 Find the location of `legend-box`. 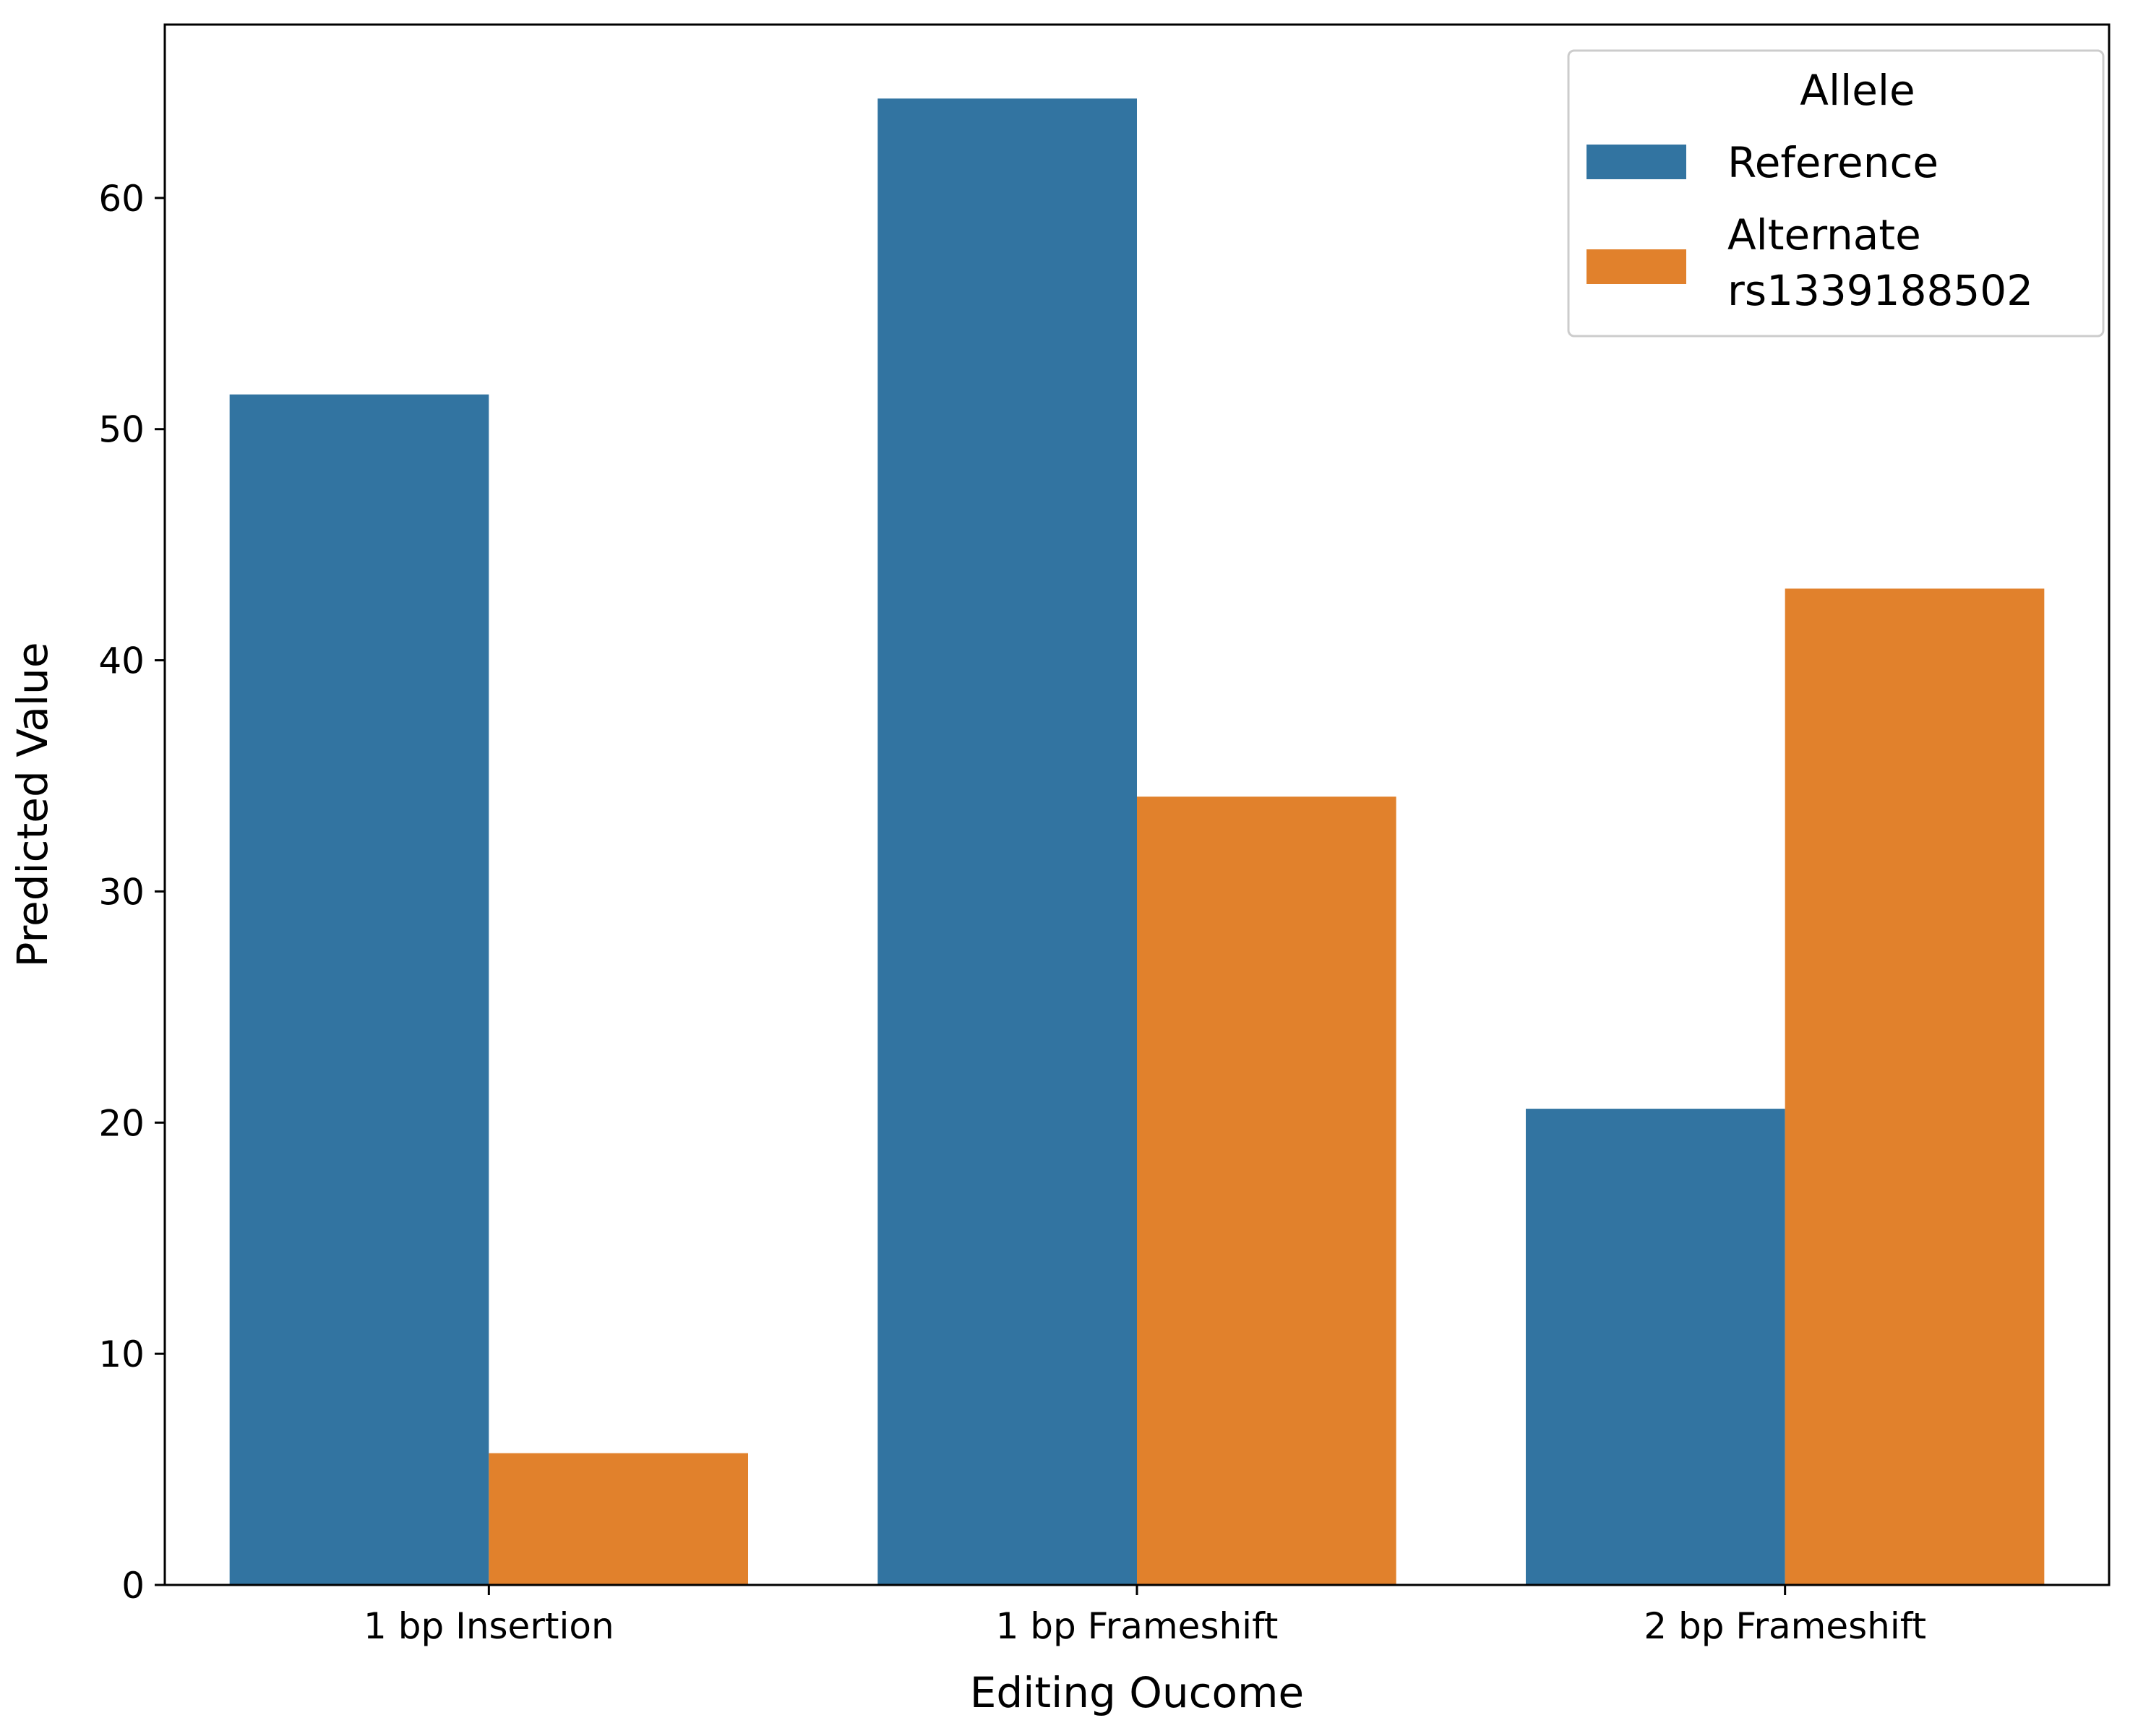

legend-box is located at coordinates (1836, 193).